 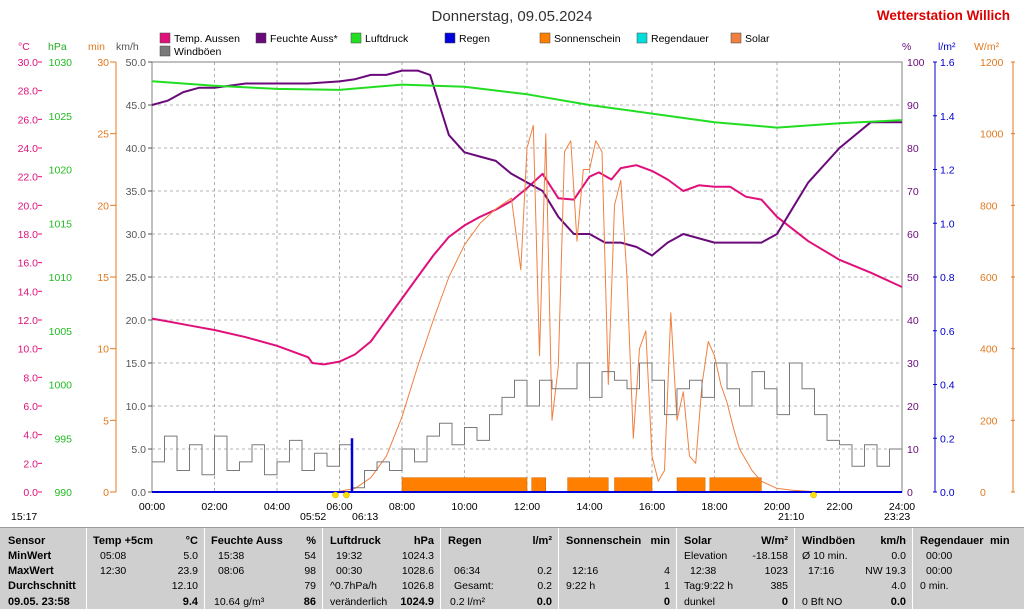 I want to click on rain-tick-label: 0.0, so click(x=947, y=493).